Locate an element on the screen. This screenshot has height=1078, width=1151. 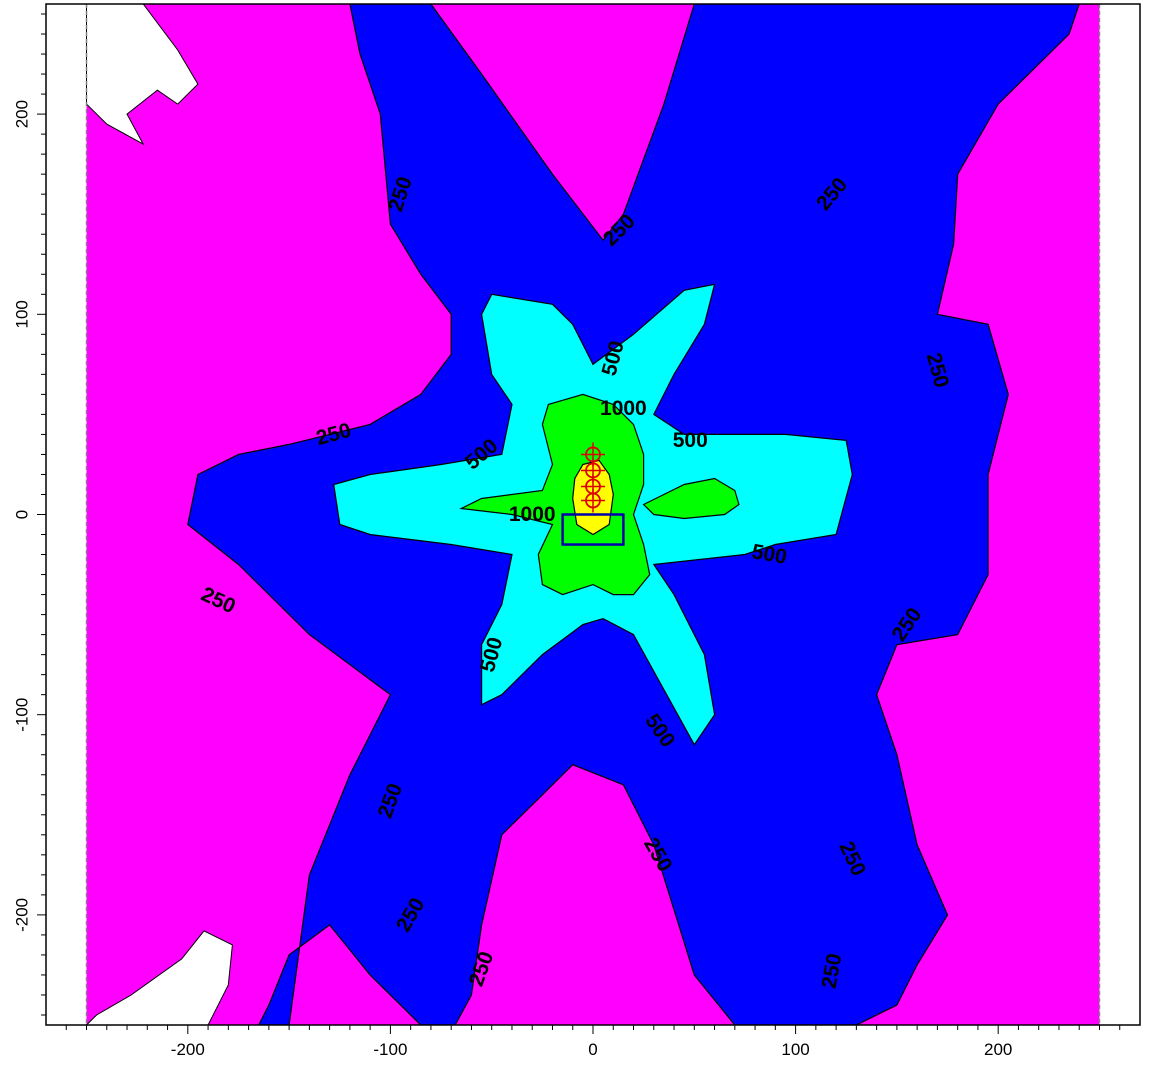
x-axis: -200 -100 0 100 200 is located at coordinates (593, 1042).